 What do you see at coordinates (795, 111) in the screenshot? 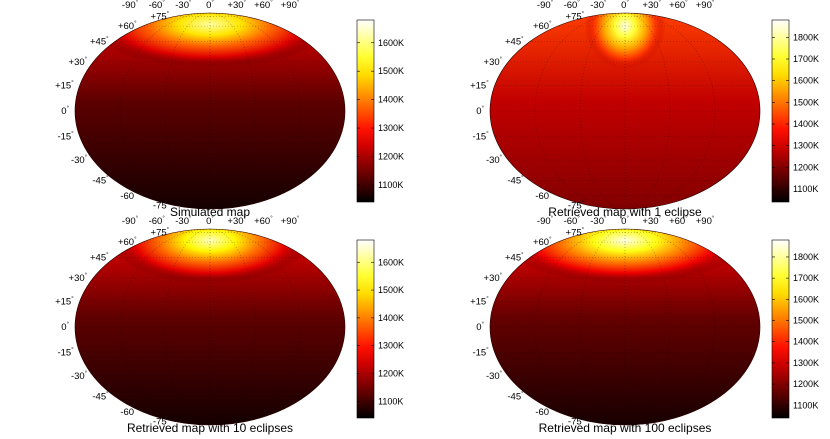
I see `colorbar: 1800K 1700K 1600K 1500K 1400K 1300K 1200K 1100K` at bounding box center [795, 111].